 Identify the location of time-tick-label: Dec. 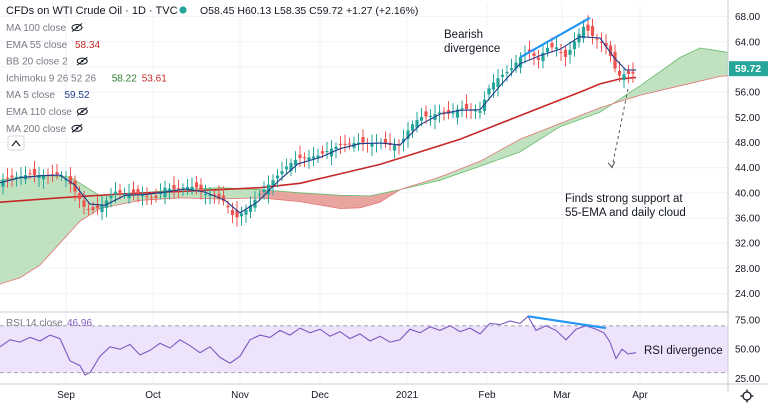
(320, 395).